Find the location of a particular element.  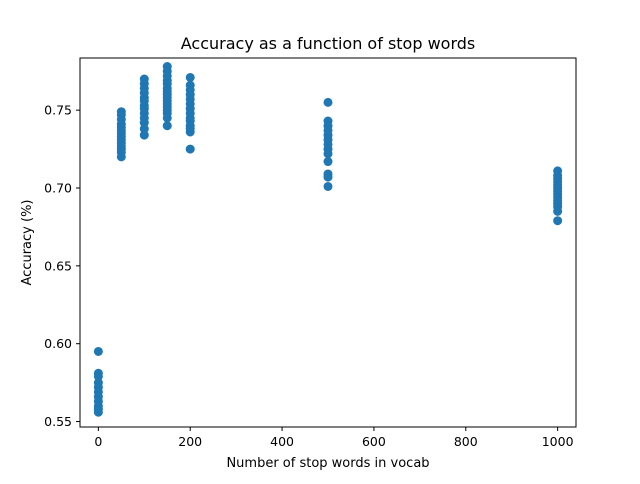

chart-title: Accuracy as a function of stop words is located at coordinates (328, 43).